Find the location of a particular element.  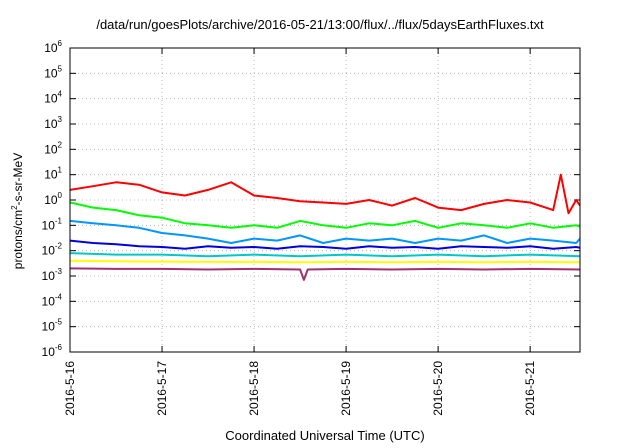

y-axis-label-text: protons/cm2-s-sr-MeV is located at coordinates (17, 211).